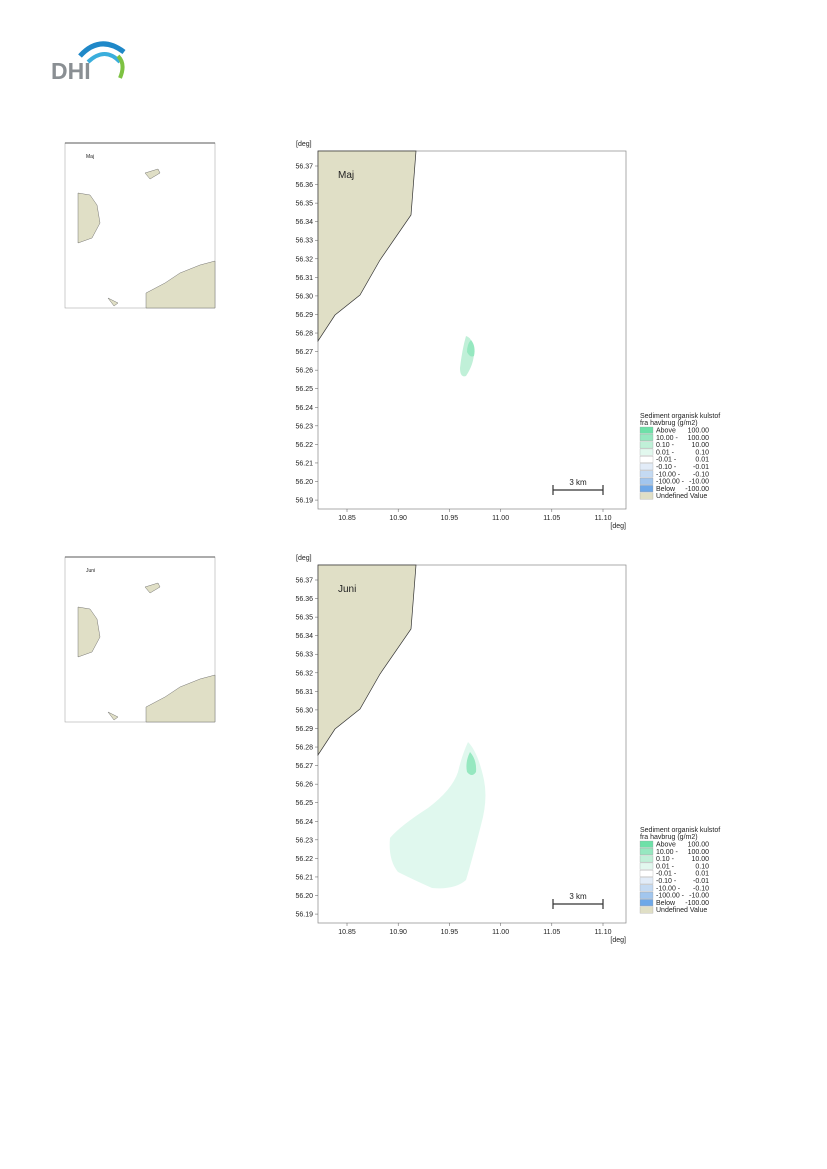 The width and height of the screenshot is (827, 1169). I want to click on land, so click(367, 660).